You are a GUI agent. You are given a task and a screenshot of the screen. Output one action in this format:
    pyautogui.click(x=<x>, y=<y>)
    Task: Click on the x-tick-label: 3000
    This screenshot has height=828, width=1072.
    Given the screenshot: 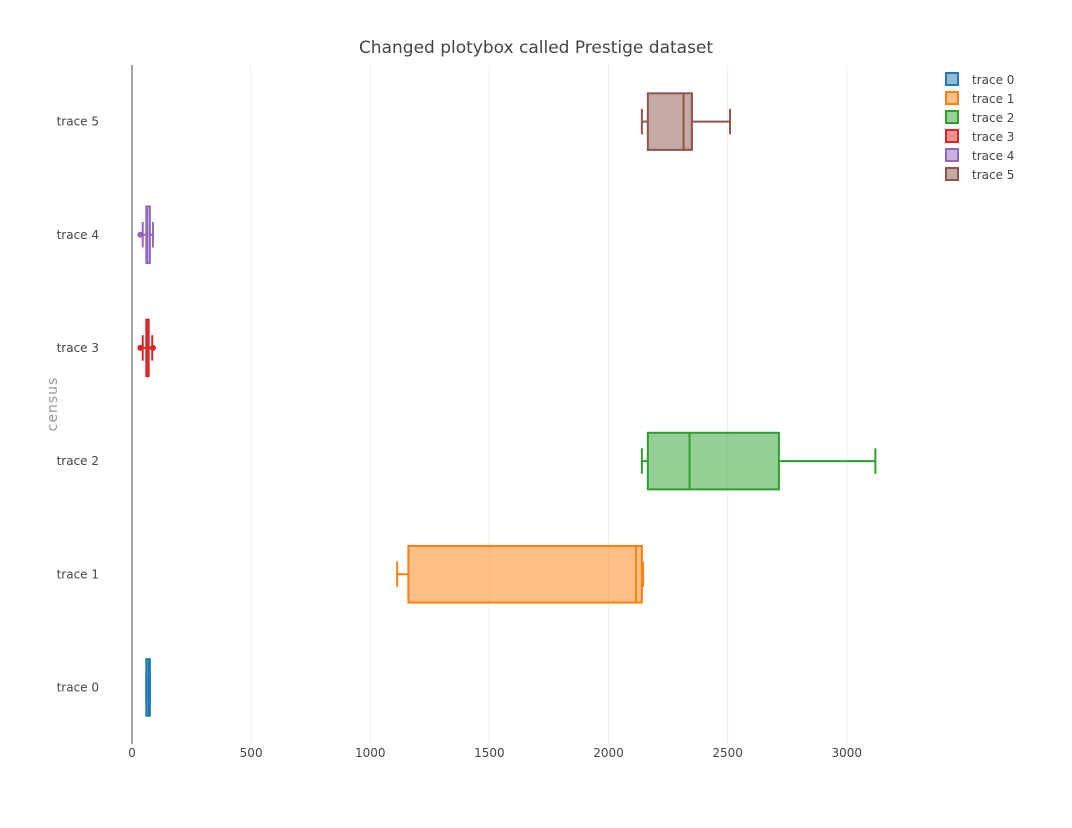 What is the action you would take?
    pyautogui.click(x=847, y=753)
    